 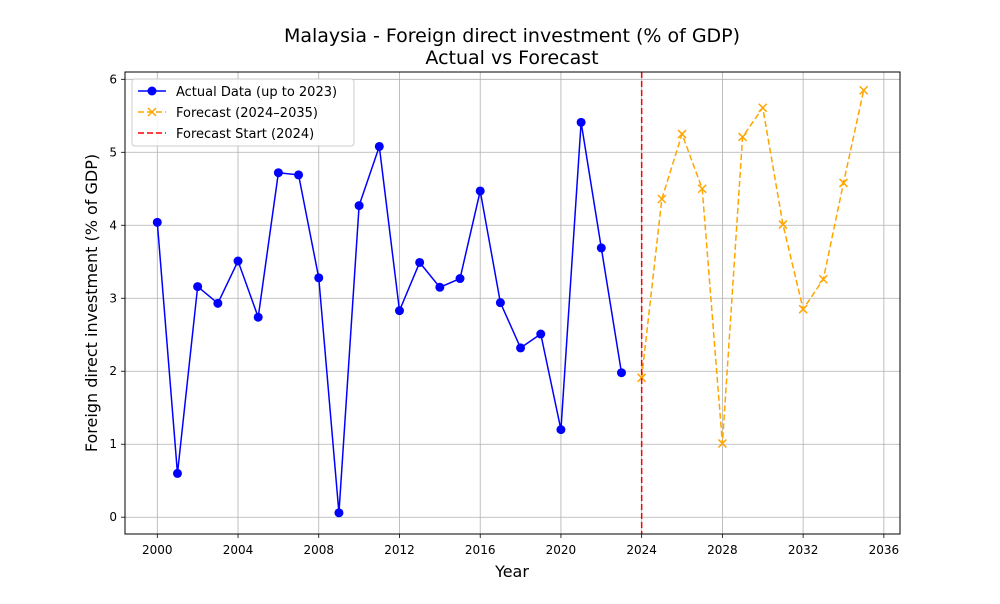 What do you see at coordinates (511, 571) in the screenshot?
I see `x-axis-label: Year` at bounding box center [511, 571].